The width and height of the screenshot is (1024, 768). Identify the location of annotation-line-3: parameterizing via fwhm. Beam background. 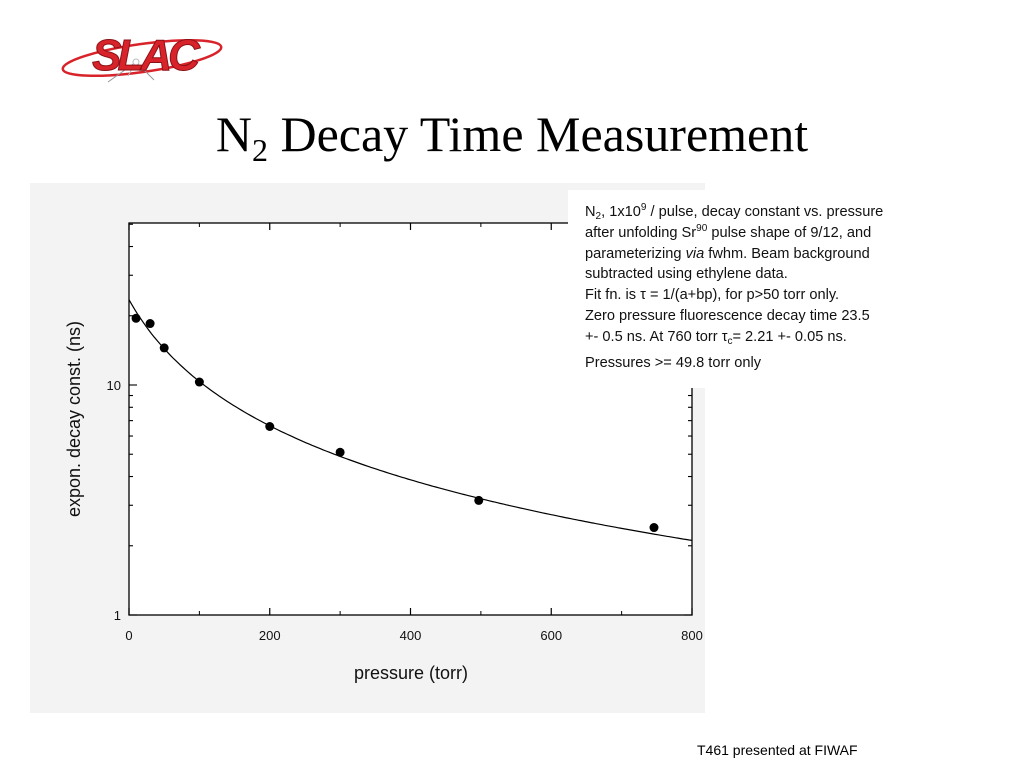
(727, 253).